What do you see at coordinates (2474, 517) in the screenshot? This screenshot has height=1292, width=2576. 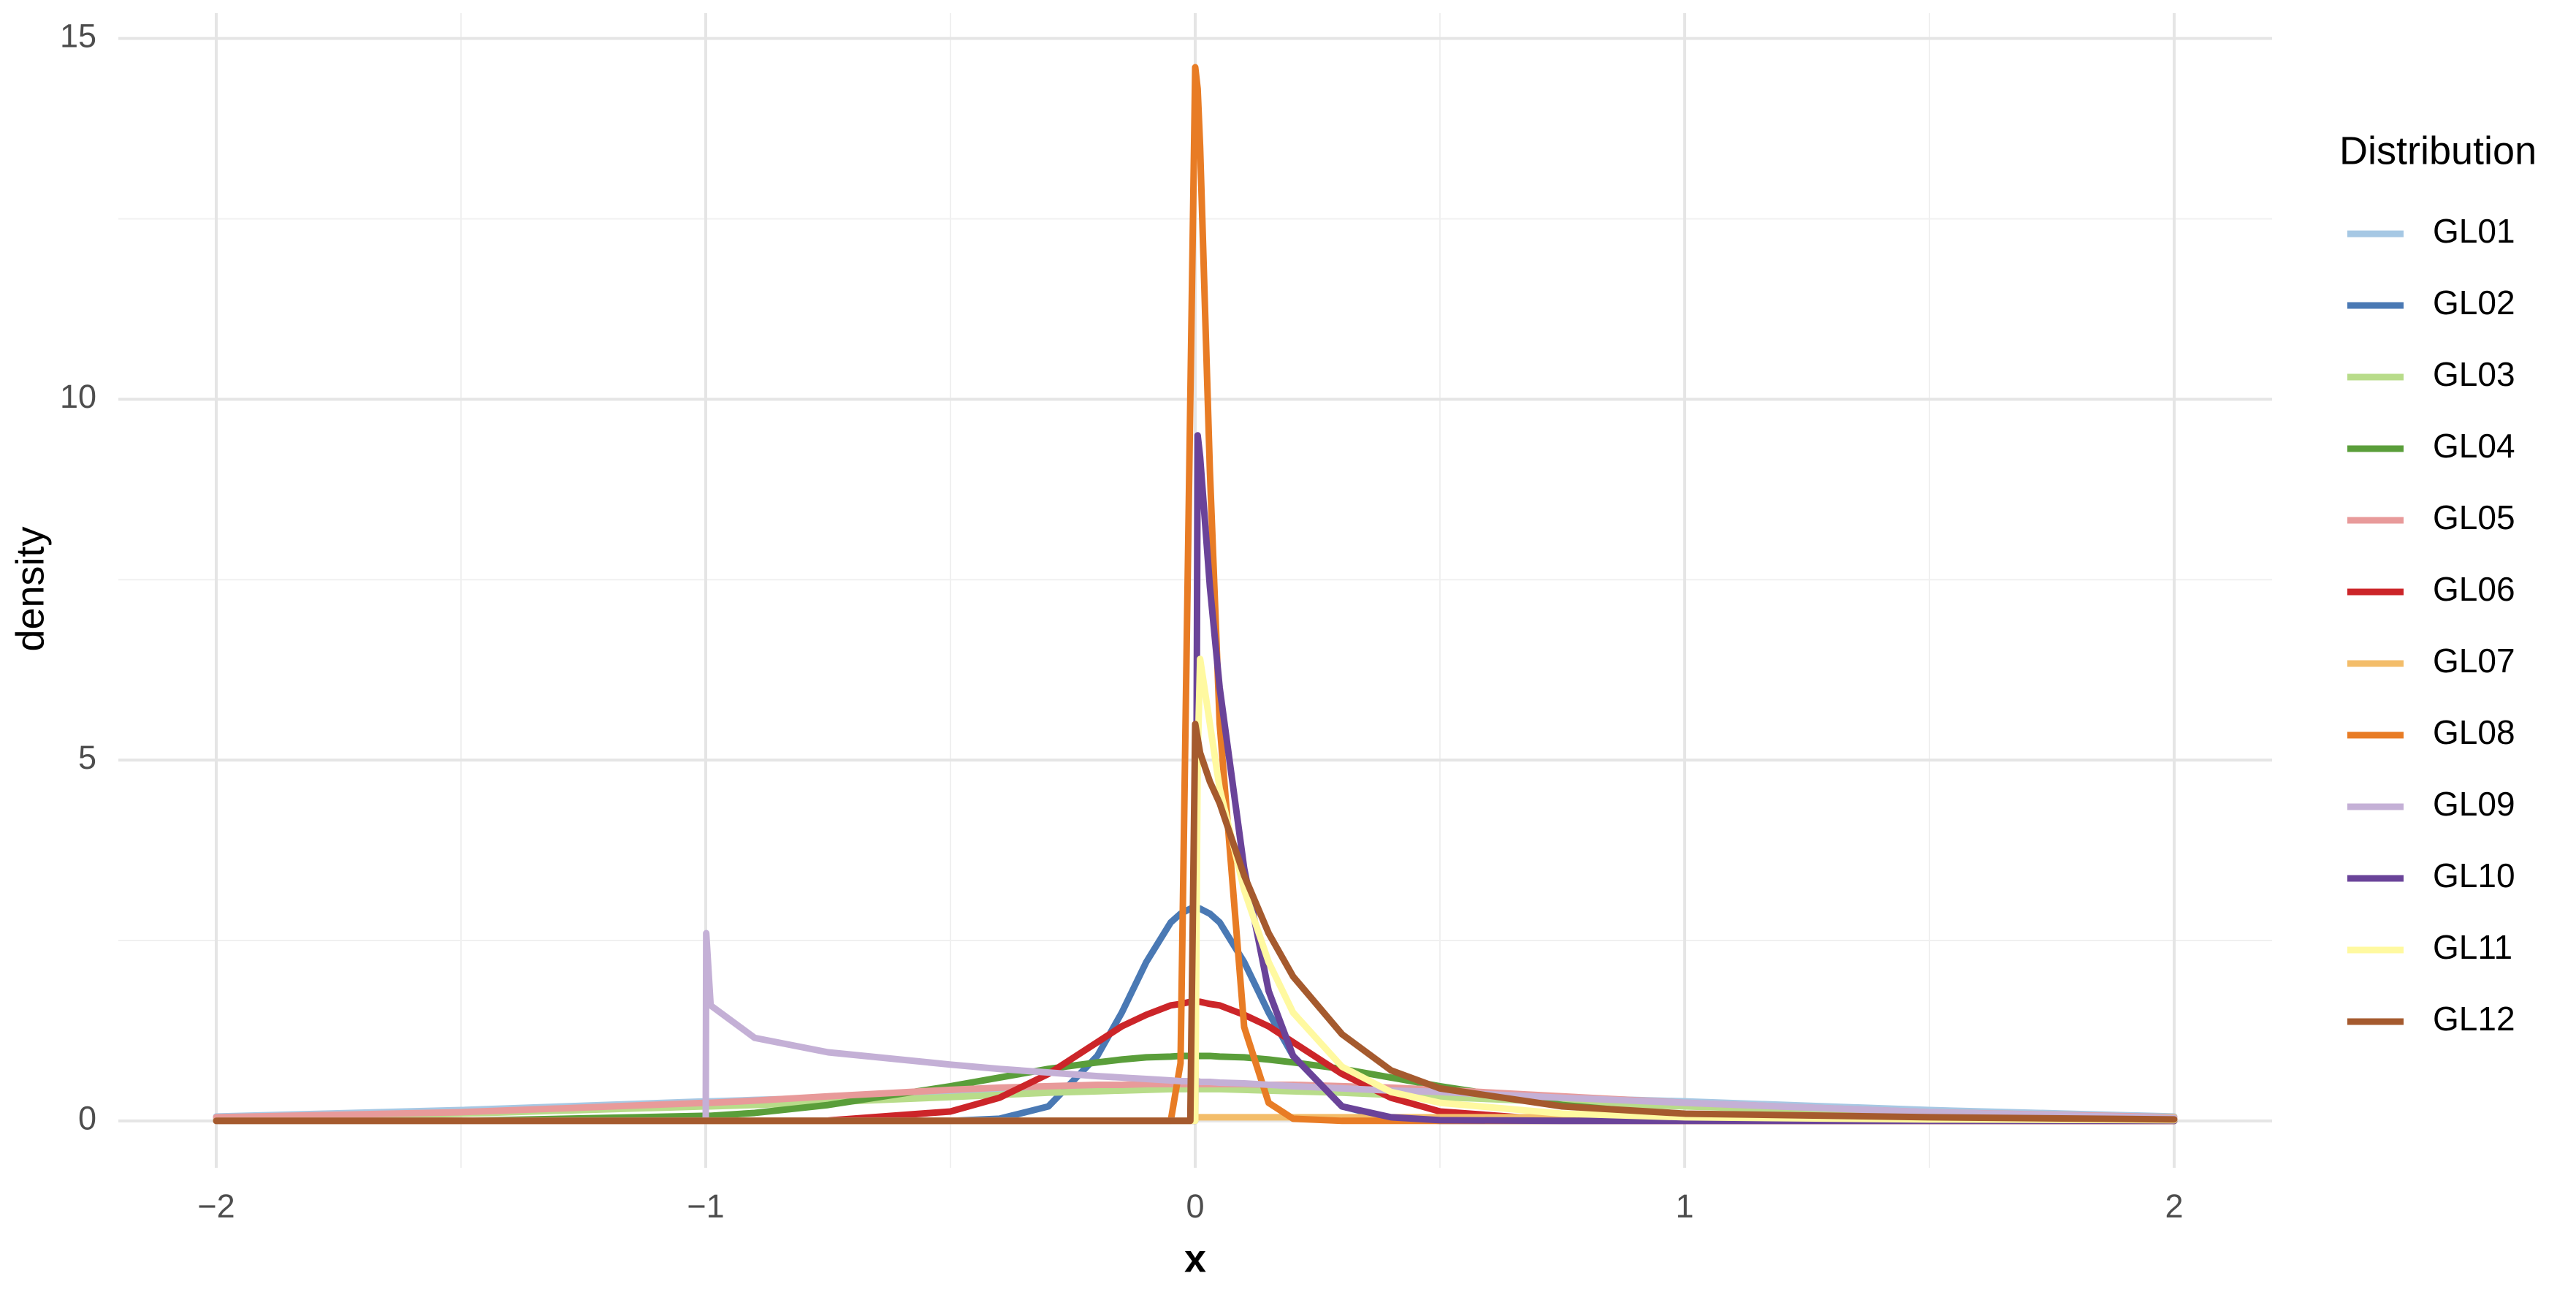 I see `legend-text: GL05` at bounding box center [2474, 517].